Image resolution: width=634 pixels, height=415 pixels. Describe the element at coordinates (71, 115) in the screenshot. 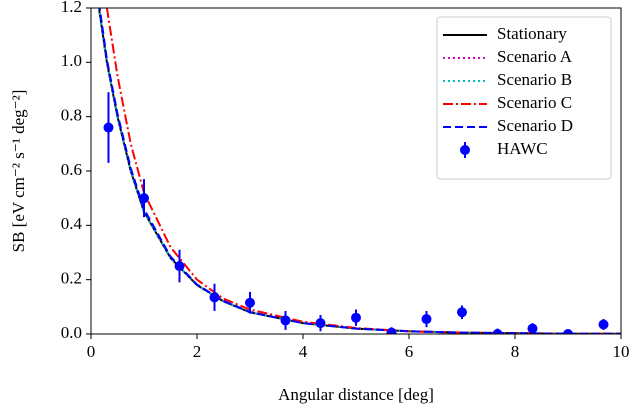

I see `y-tick-label: 0.8` at that location.